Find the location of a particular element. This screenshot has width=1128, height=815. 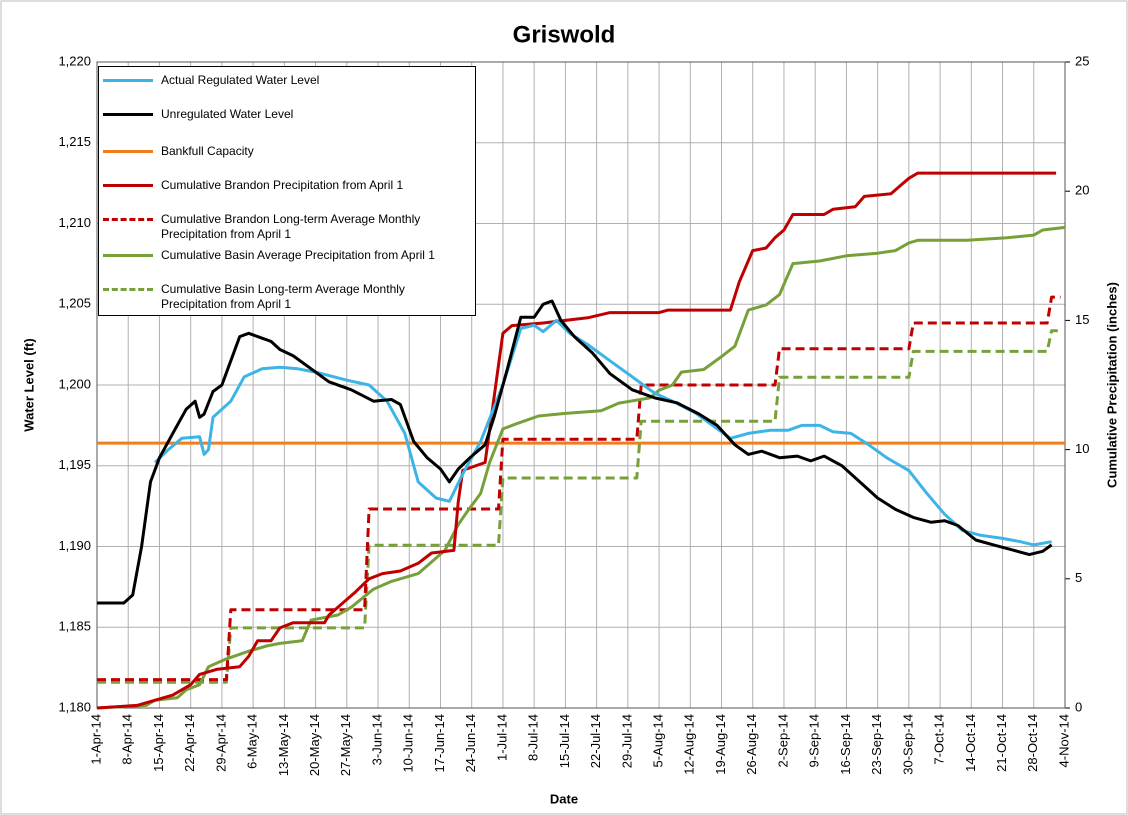

x-tick-label: 13-May-14 is located at coordinates (283, 745).